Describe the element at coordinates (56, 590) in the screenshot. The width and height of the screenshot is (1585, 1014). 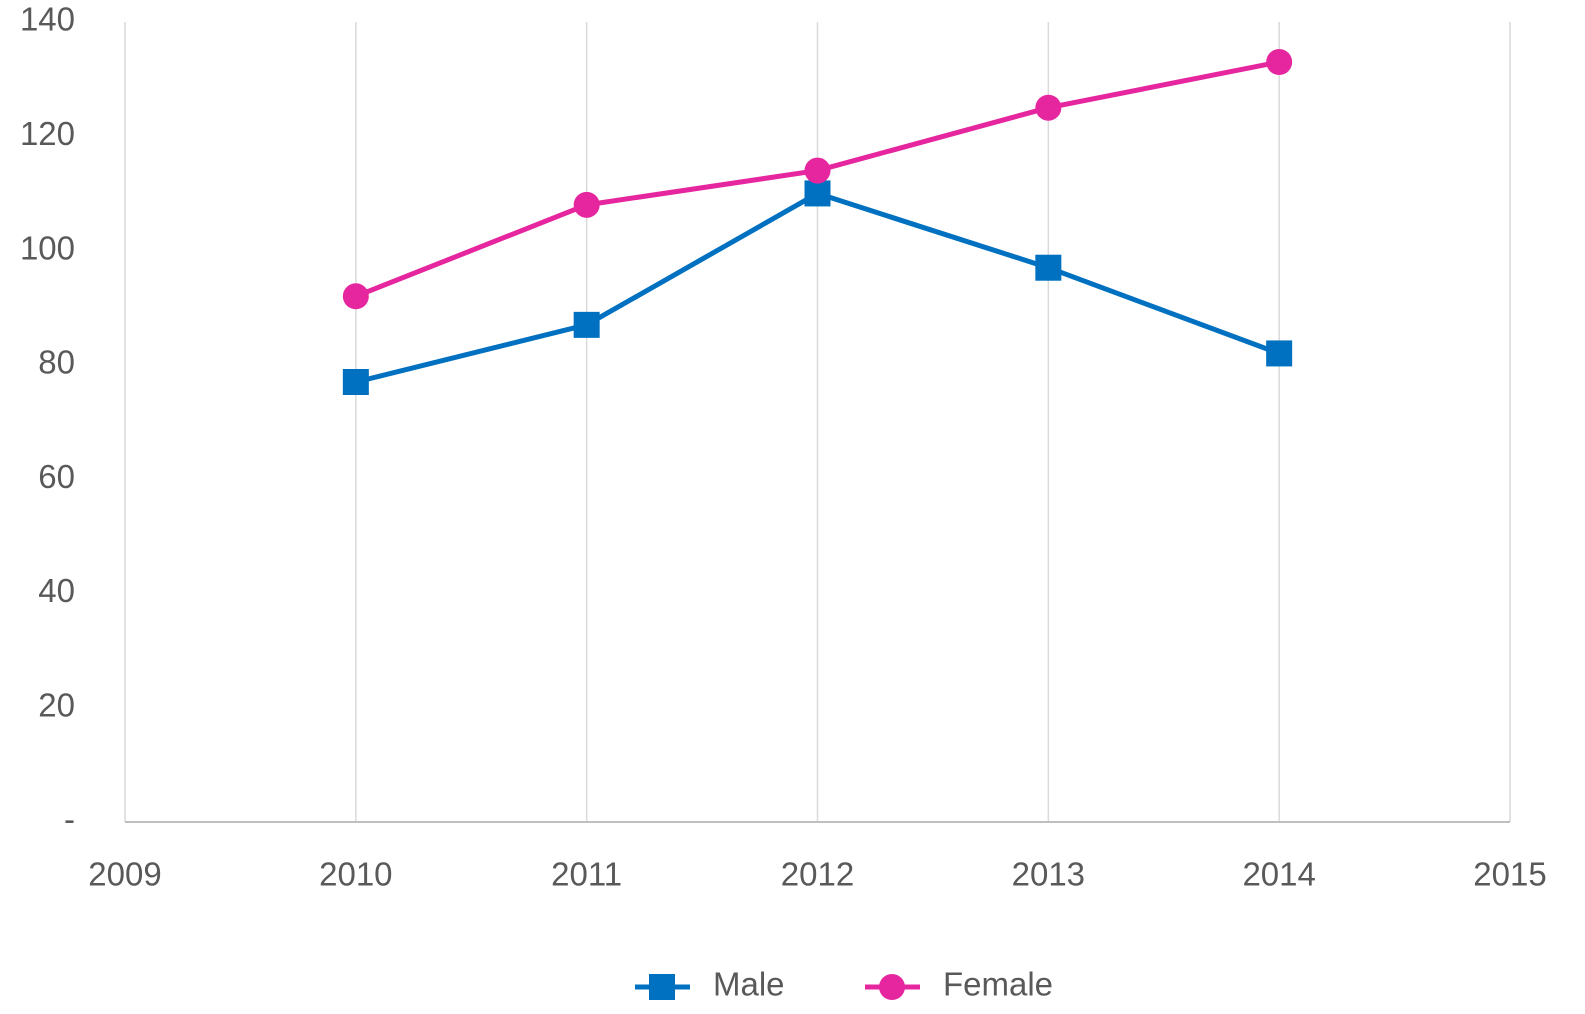
I see `y-tick-label: 40` at that location.